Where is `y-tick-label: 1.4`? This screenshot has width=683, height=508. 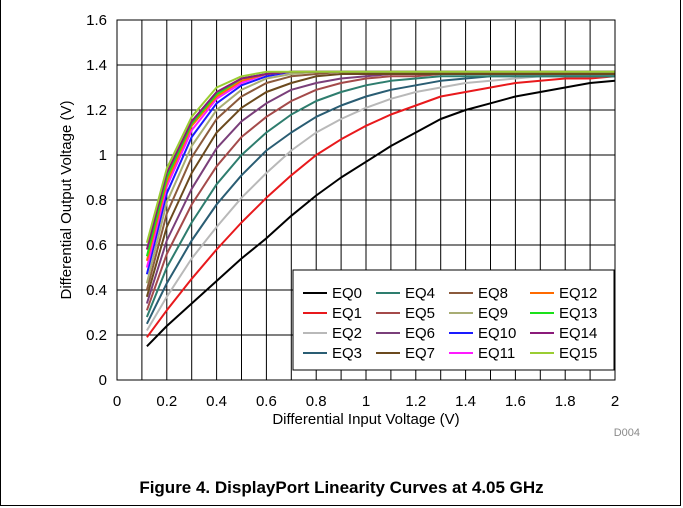
y-tick-label: 1.4 is located at coordinates (96, 65).